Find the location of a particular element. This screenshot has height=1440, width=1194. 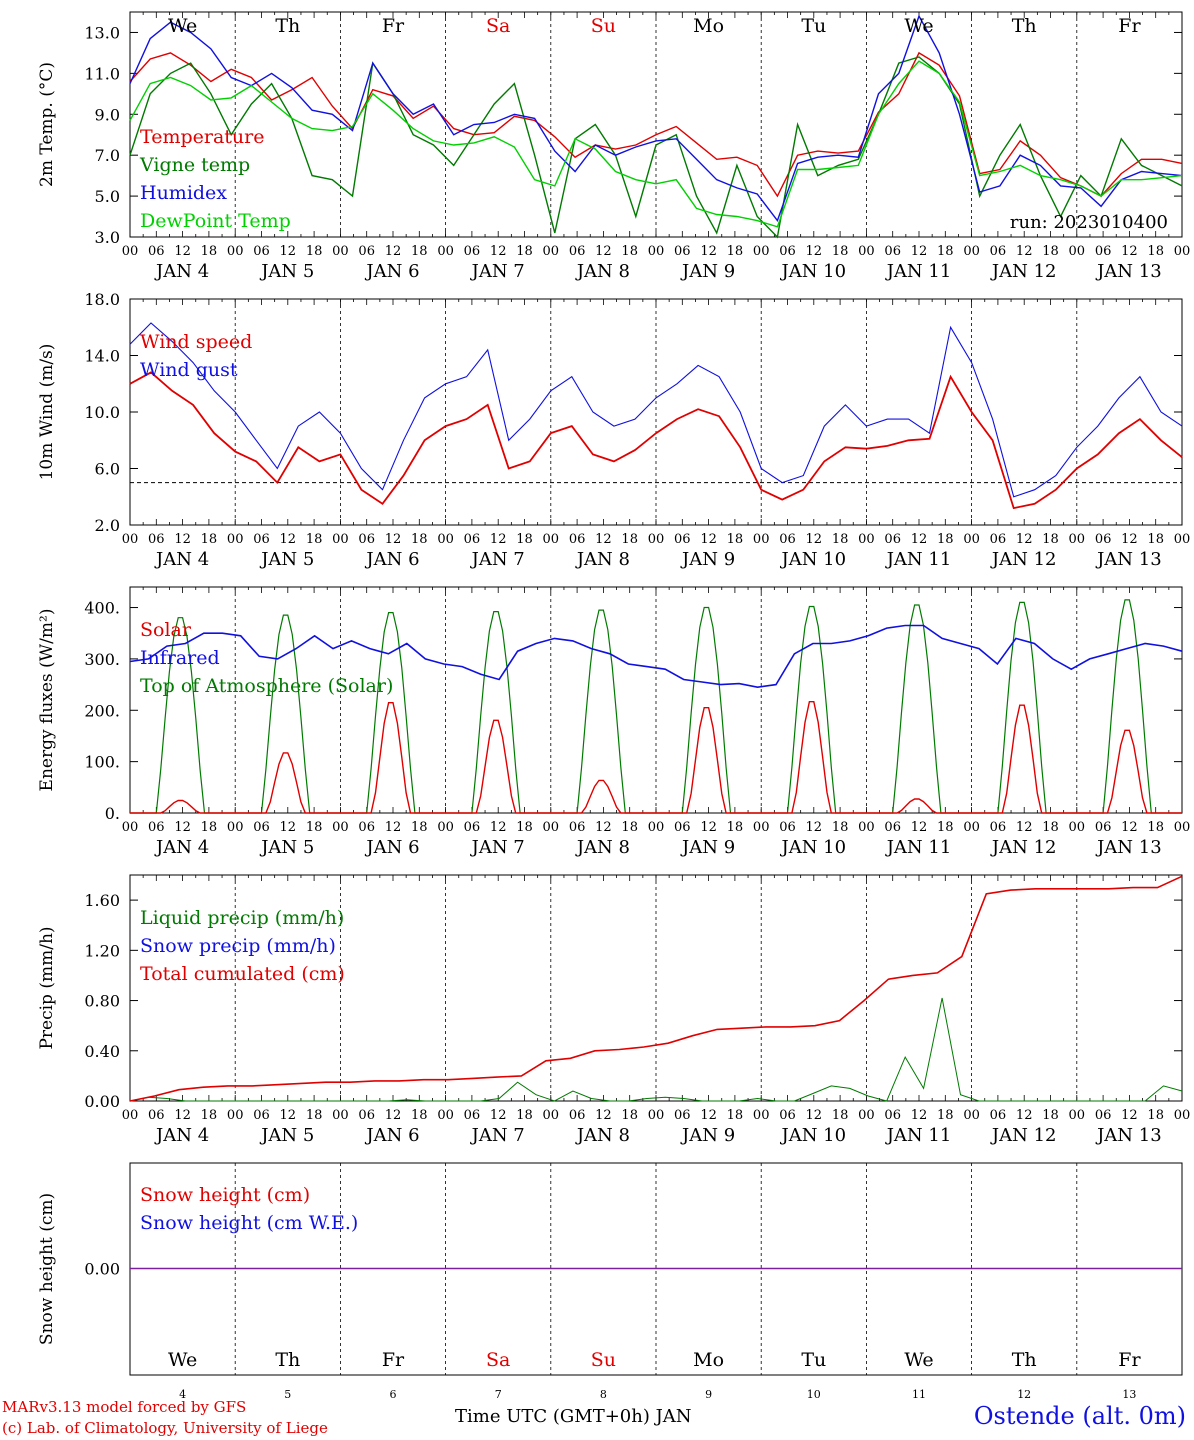

run-annotation: run: 2023010400 is located at coordinates (1089, 222).